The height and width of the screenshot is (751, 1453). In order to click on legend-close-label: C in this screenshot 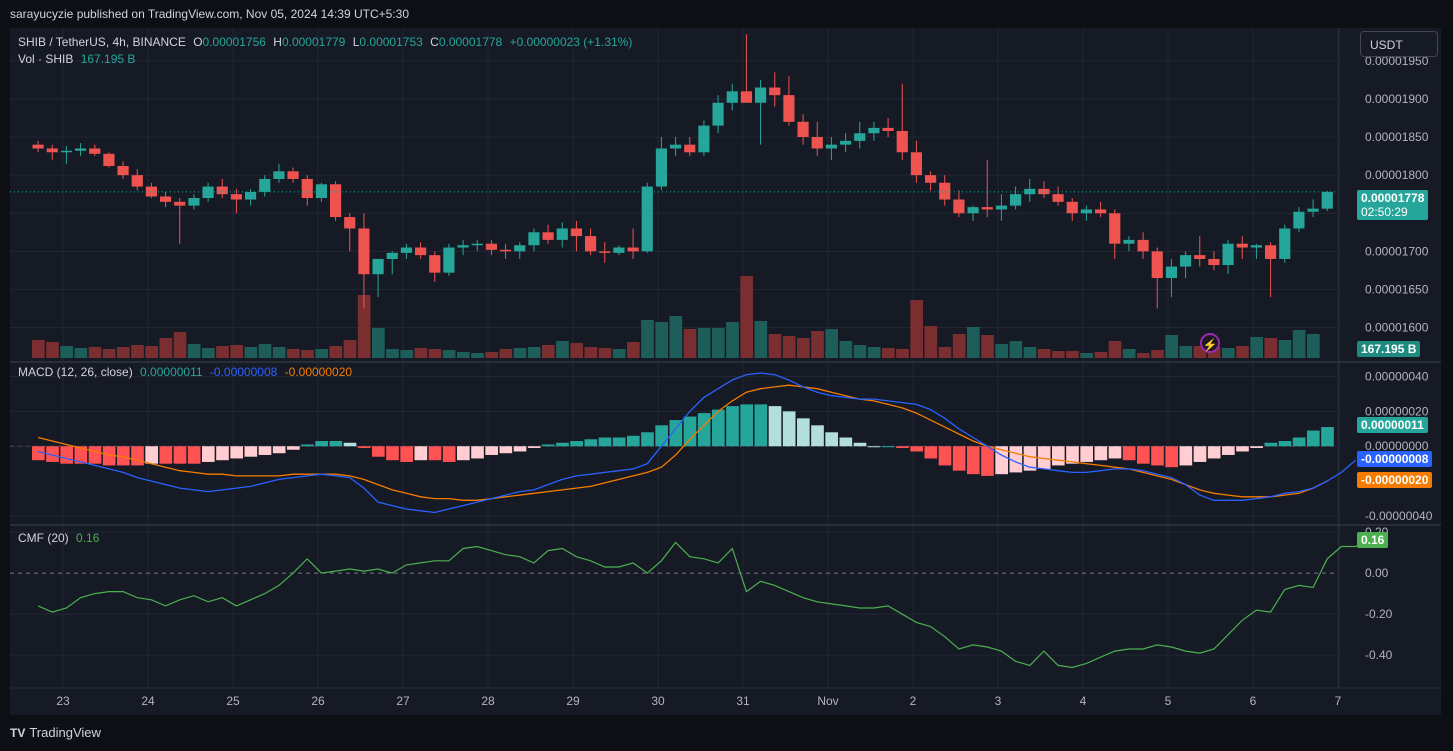, I will do `click(434, 42)`.